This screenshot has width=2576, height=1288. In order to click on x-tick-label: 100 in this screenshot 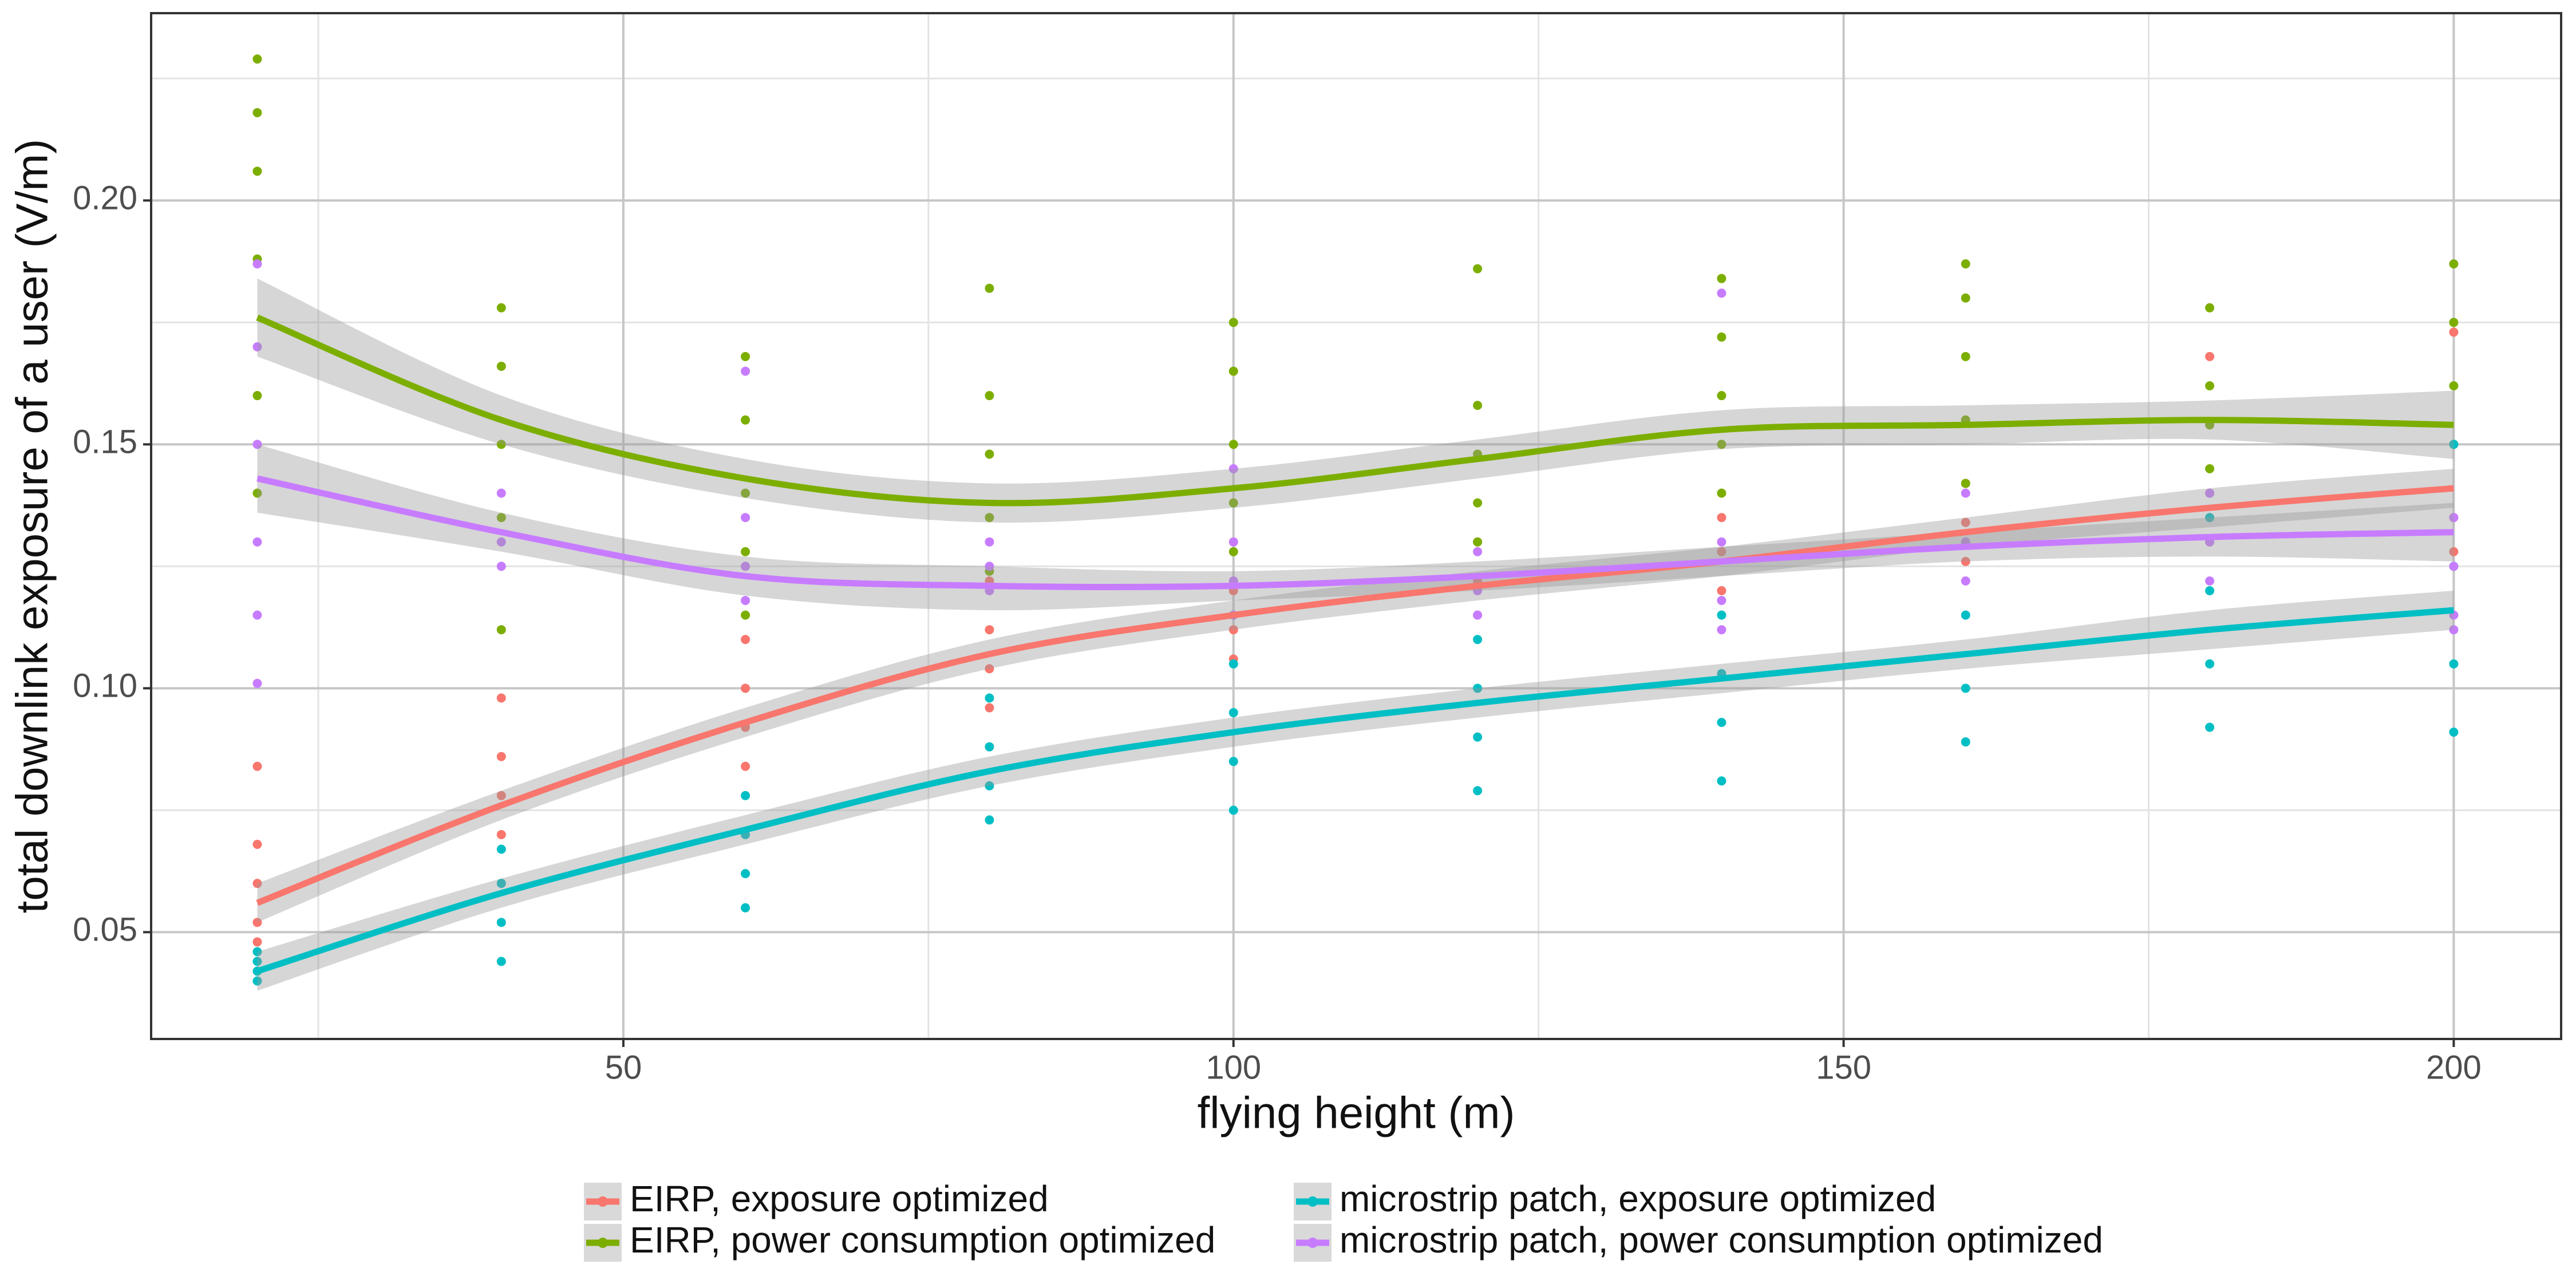, I will do `click(1233, 1067)`.